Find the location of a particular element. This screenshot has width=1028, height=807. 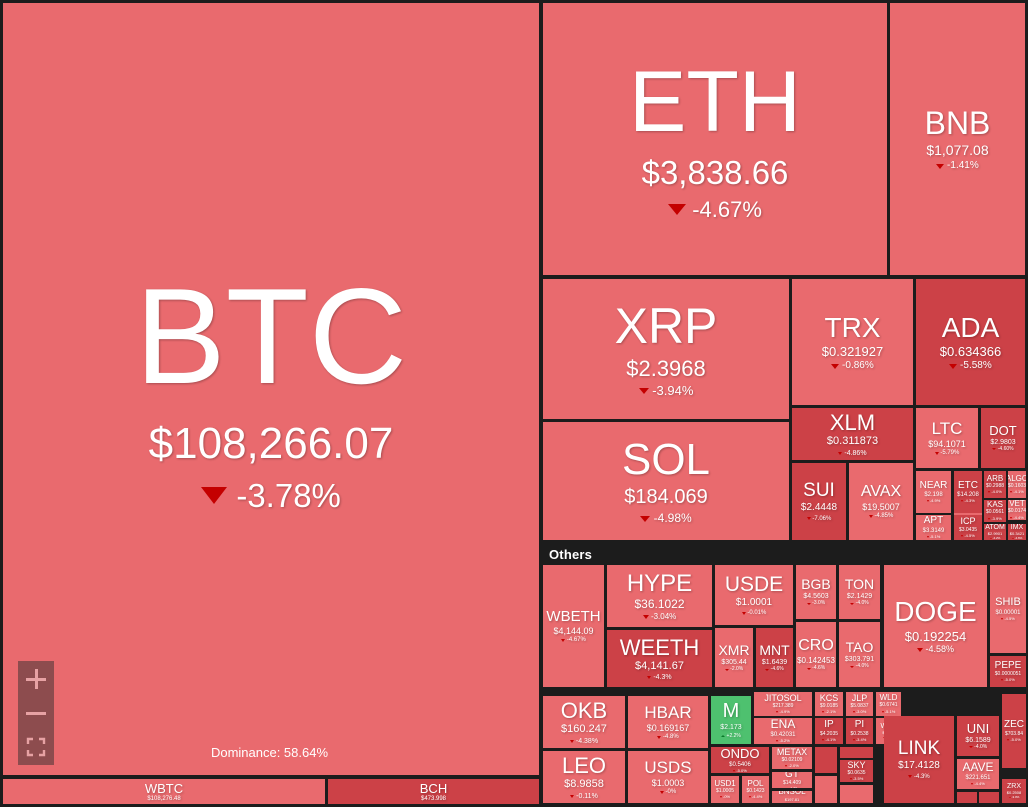

zoom-out-button is located at coordinates (36, 713).